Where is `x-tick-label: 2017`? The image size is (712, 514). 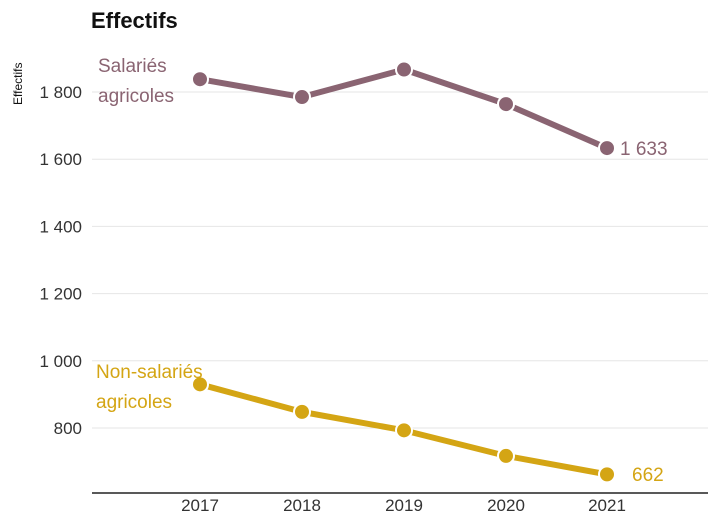 x-tick-label: 2017 is located at coordinates (200, 505).